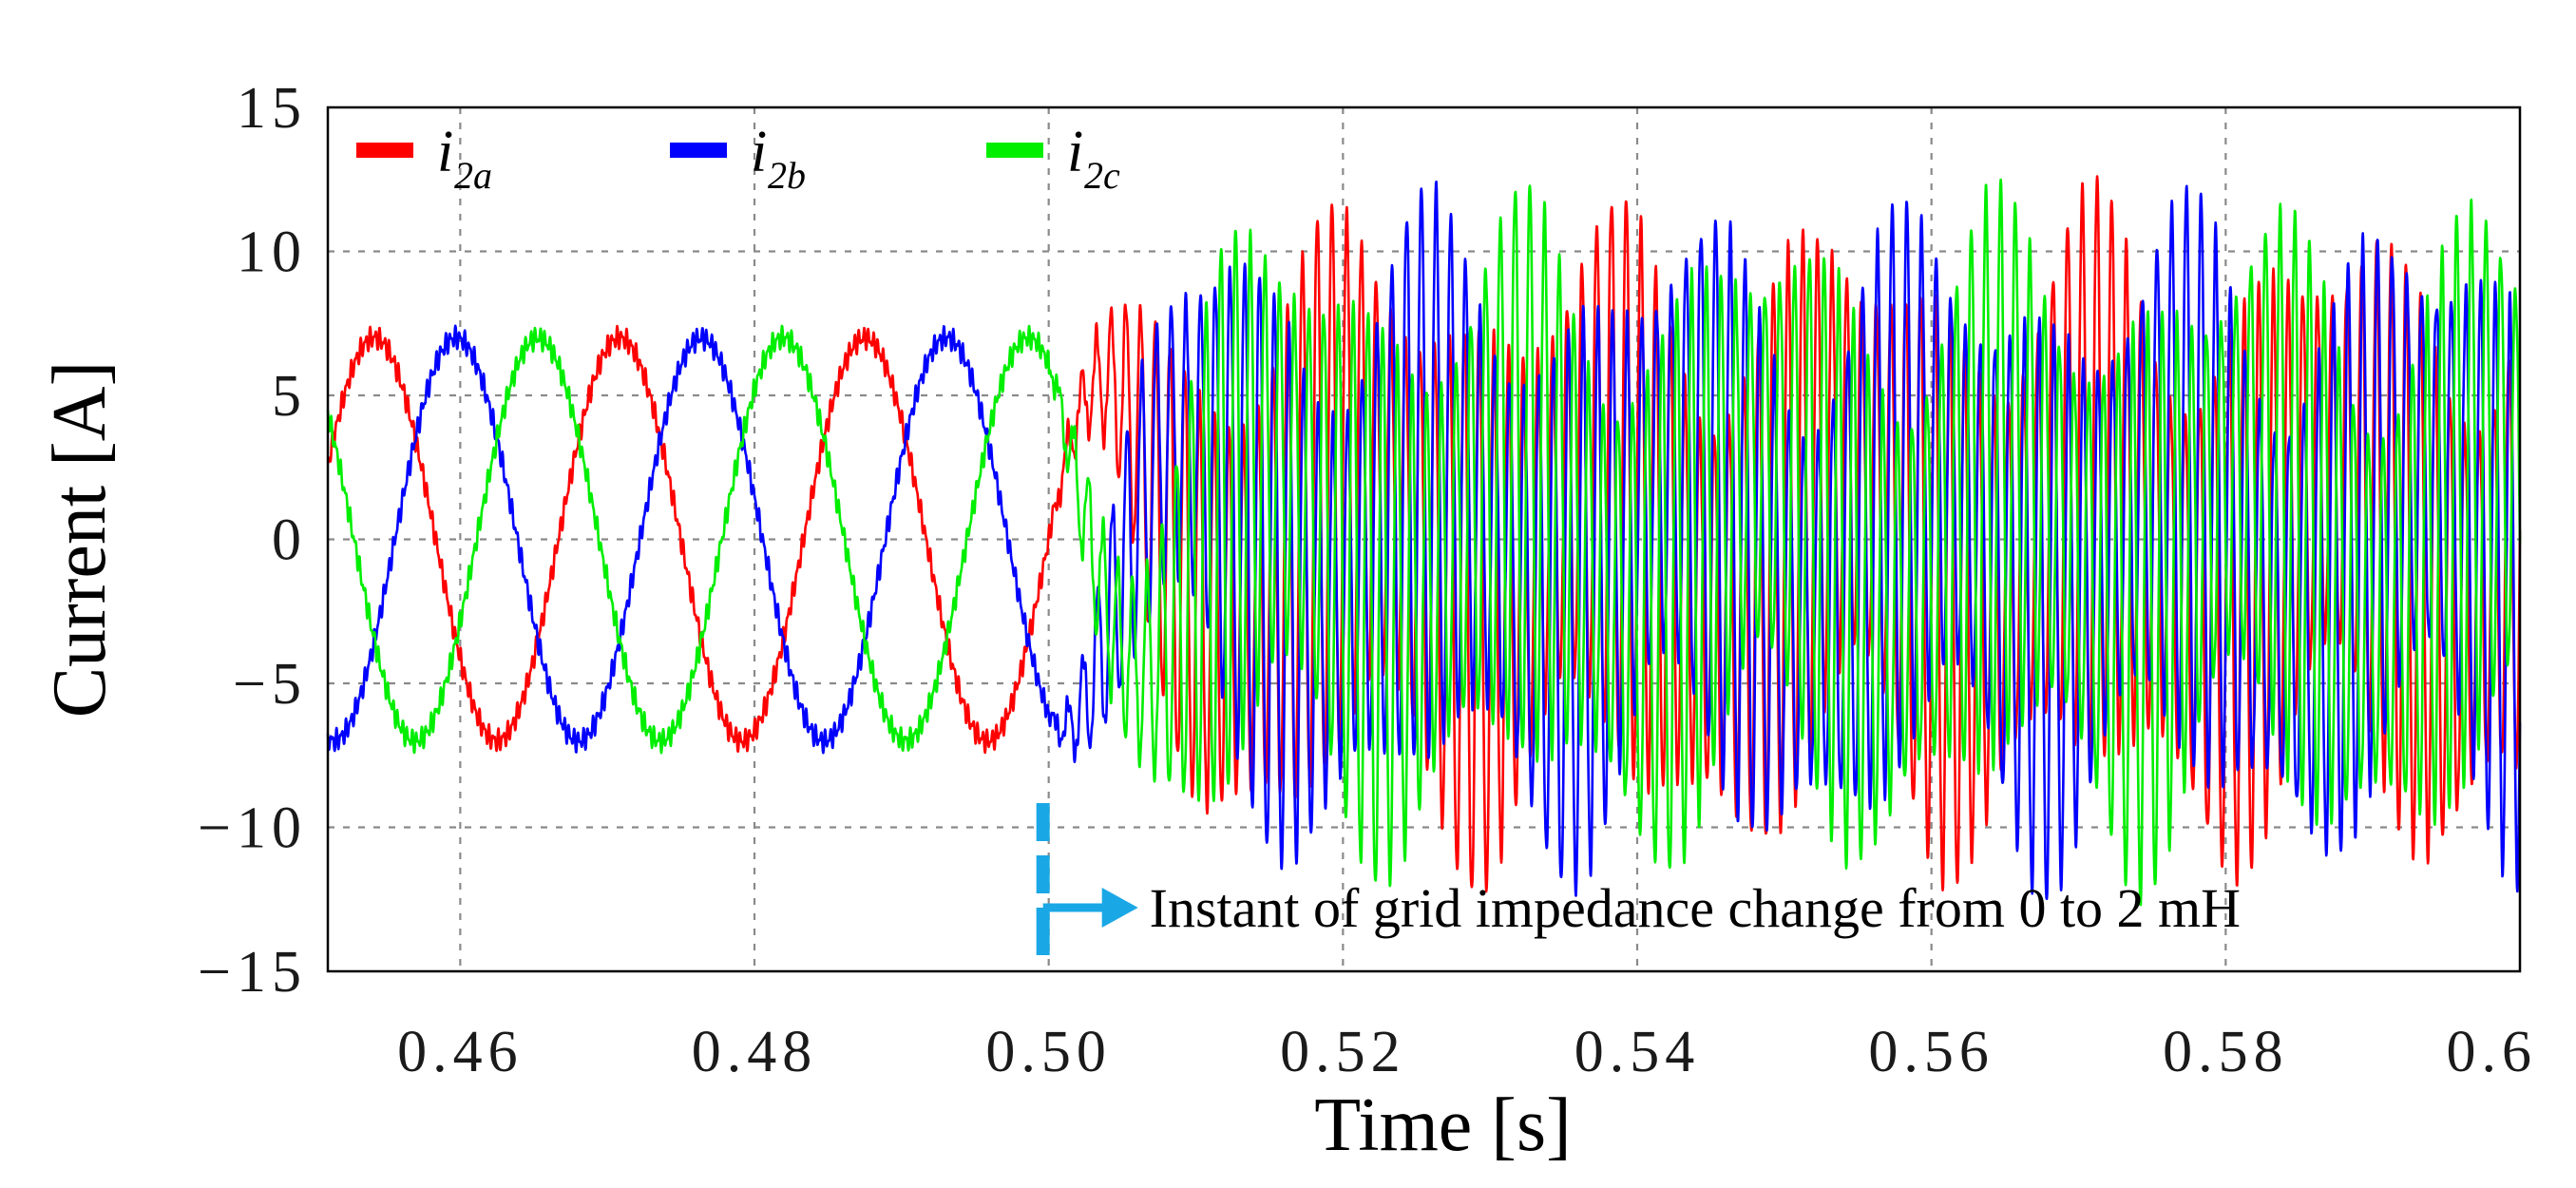 This screenshot has height=1188, width=2576. What do you see at coordinates (1075, 152) in the screenshot?
I see `legend-label-i2c: i` at bounding box center [1075, 152].